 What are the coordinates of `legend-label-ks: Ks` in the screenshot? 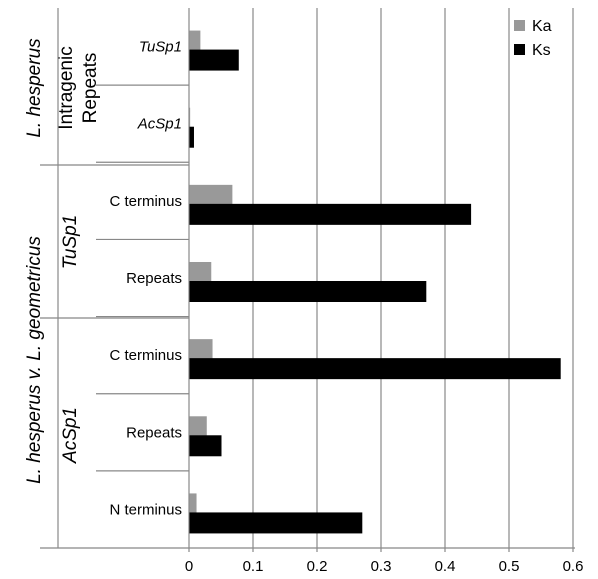 It's located at (541, 50).